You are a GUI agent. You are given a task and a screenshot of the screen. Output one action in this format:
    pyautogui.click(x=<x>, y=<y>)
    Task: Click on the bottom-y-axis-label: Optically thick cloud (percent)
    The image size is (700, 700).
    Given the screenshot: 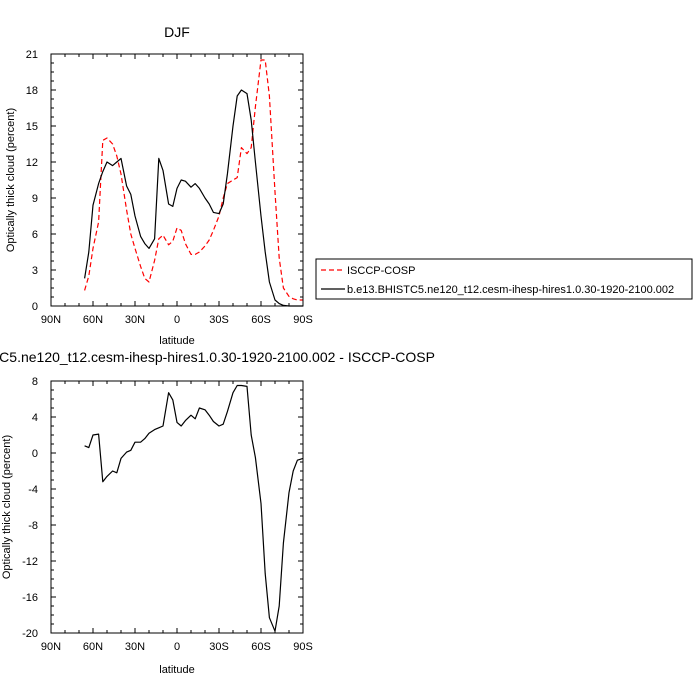 What is the action you would take?
    pyautogui.click(x=7, y=507)
    